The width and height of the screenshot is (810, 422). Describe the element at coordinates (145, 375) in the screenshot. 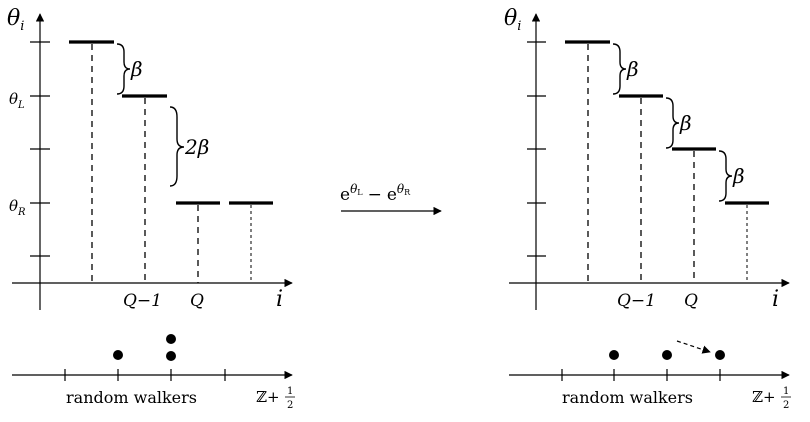

I see `left-lattice-ticks` at that location.